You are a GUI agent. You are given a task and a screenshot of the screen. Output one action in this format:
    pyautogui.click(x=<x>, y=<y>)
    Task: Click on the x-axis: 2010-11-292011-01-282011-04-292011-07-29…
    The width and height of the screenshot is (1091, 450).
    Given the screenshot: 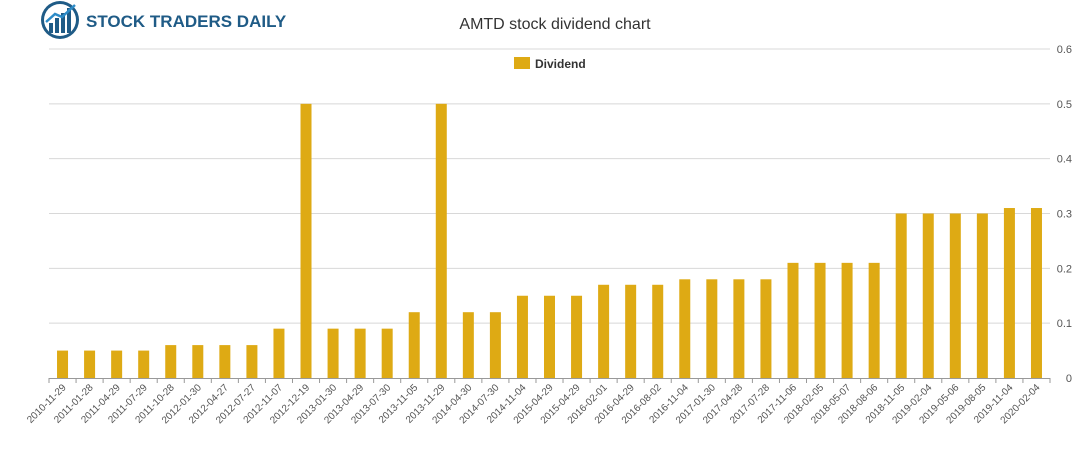 What is the action you would take?
    pyautogui.click(x=538, y=402)
    